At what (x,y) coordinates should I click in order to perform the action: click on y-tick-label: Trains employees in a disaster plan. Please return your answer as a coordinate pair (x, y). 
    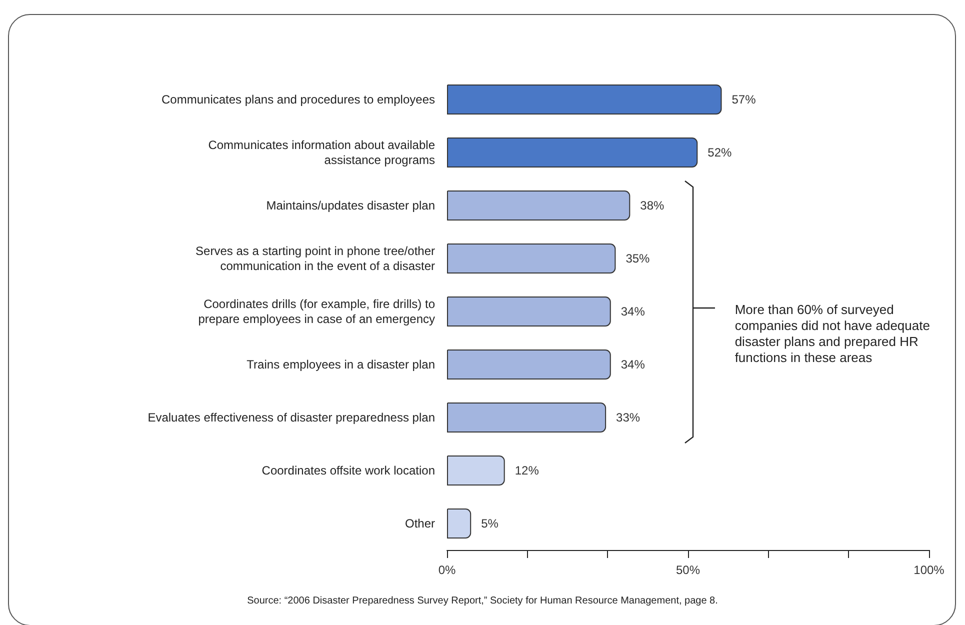
    Looking at the image, I should click on (340, 365).